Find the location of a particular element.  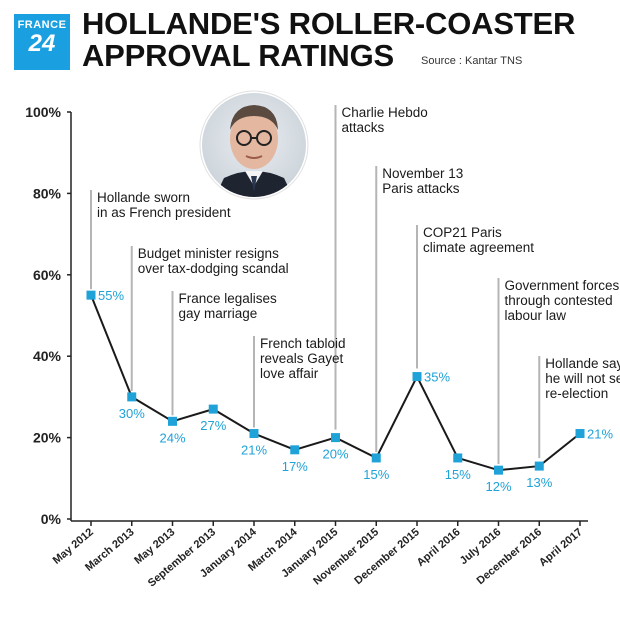

y-tick-label: 80% is located at coordinates (47, 193).